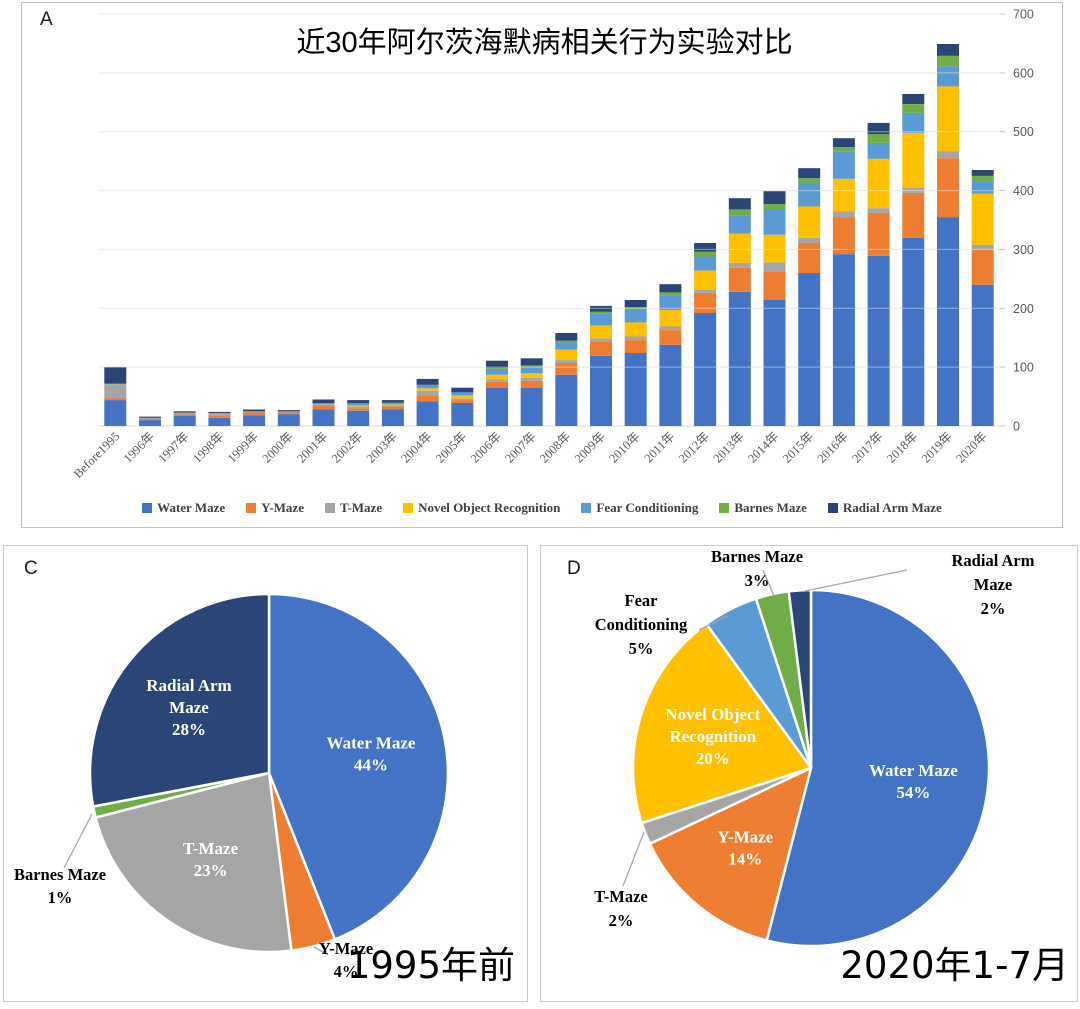 Image resolution: width=1080 pixels, height=1009 pixels. What do you see at coordinates (416, 447) in the screenshot?
I see `x-axis-label: 2004年` at bounding box center [416, 447].